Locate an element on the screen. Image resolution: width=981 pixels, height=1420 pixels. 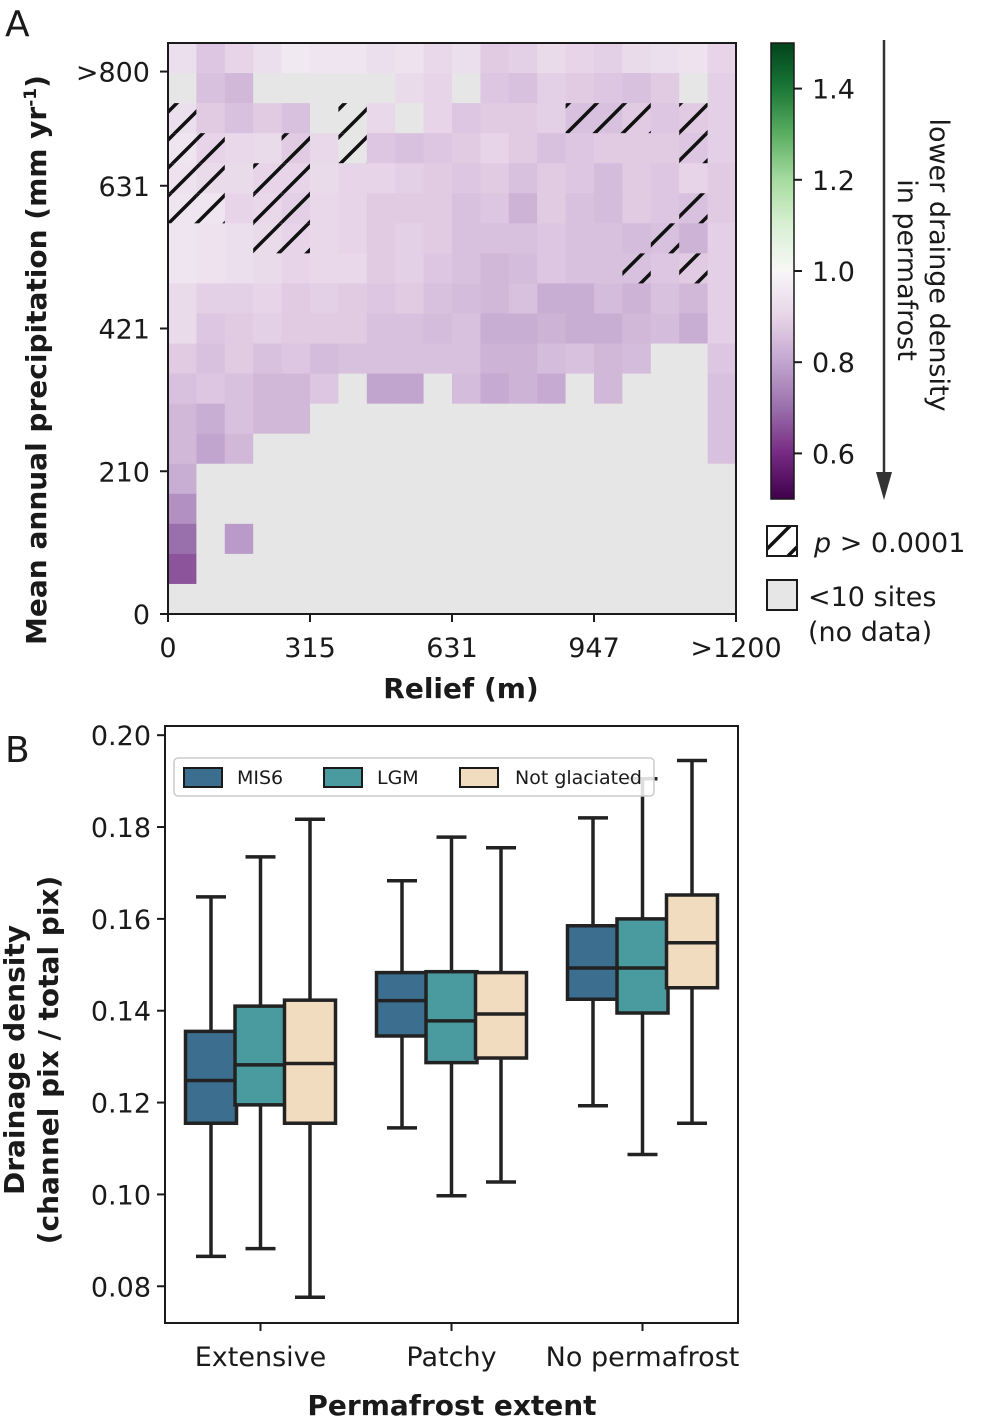
legend-nodata-label-line1: <10 sites is located at coordinates (872, 597).